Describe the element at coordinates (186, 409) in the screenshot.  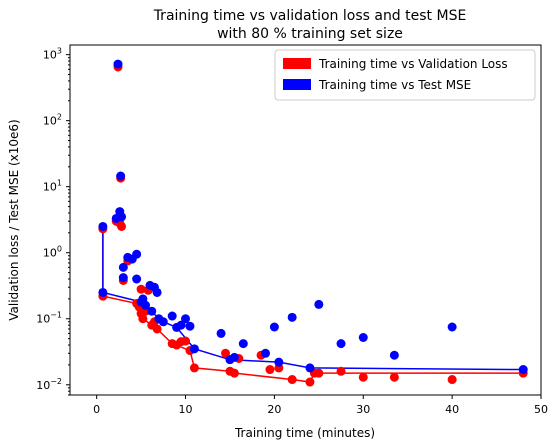
I see `x-tick-label: 10` at that location.